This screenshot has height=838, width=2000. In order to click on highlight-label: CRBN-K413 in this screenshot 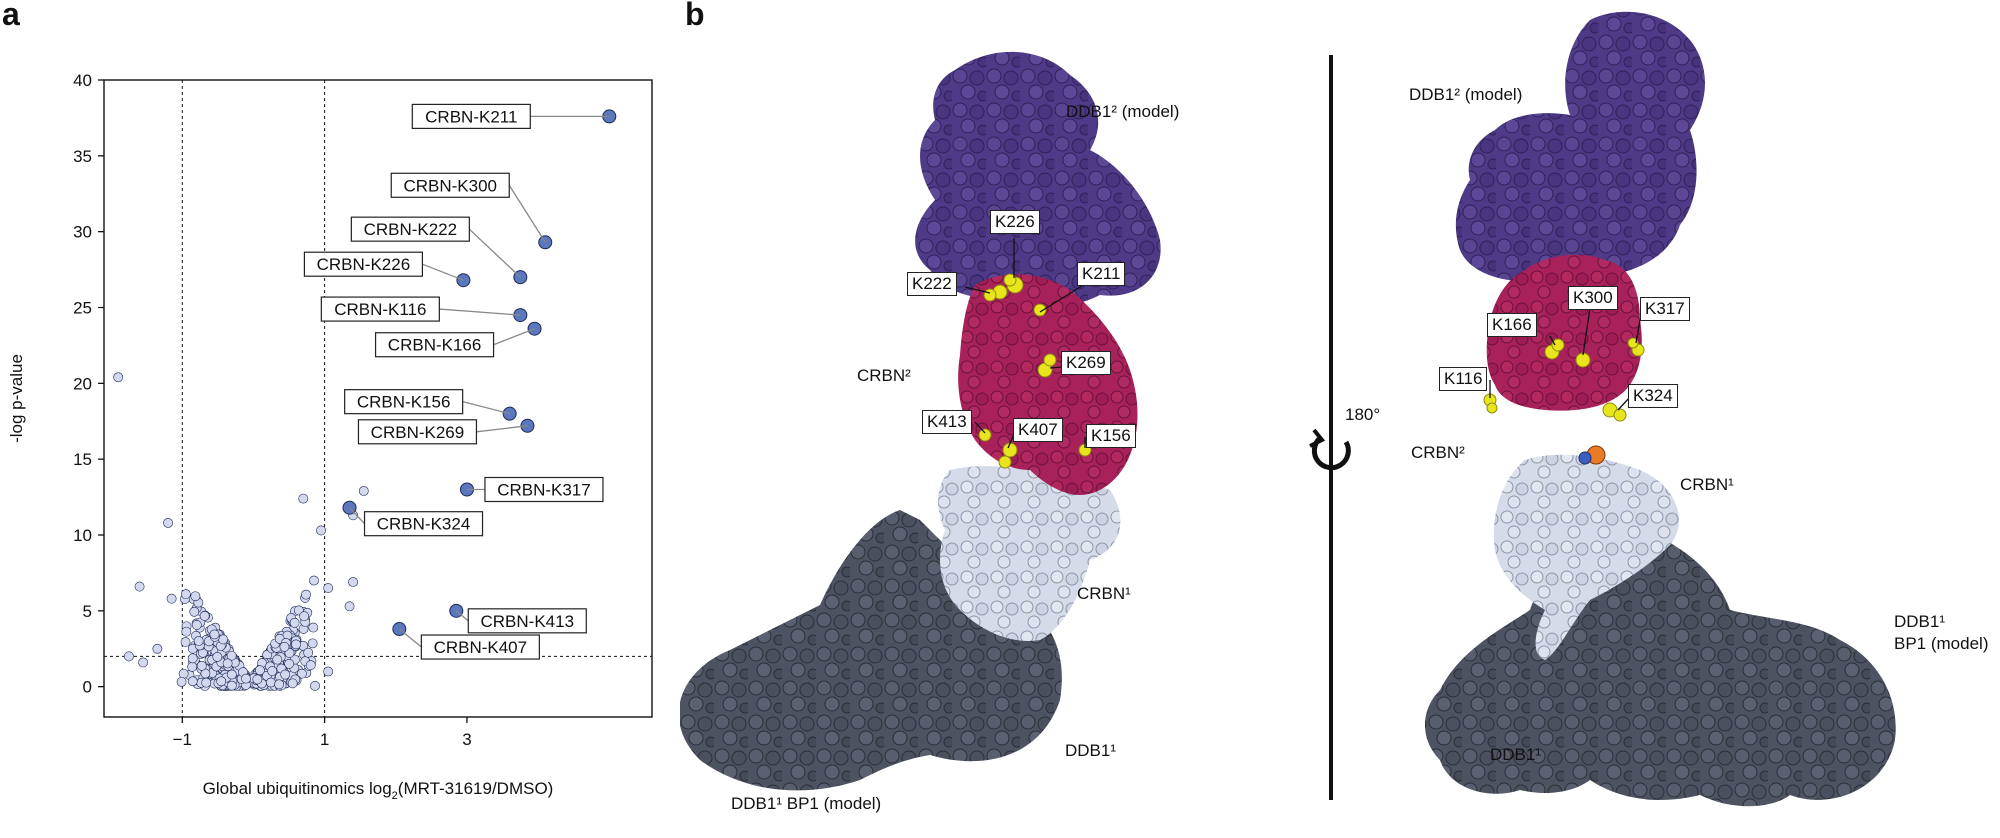, I will do `click(528, 621)`.